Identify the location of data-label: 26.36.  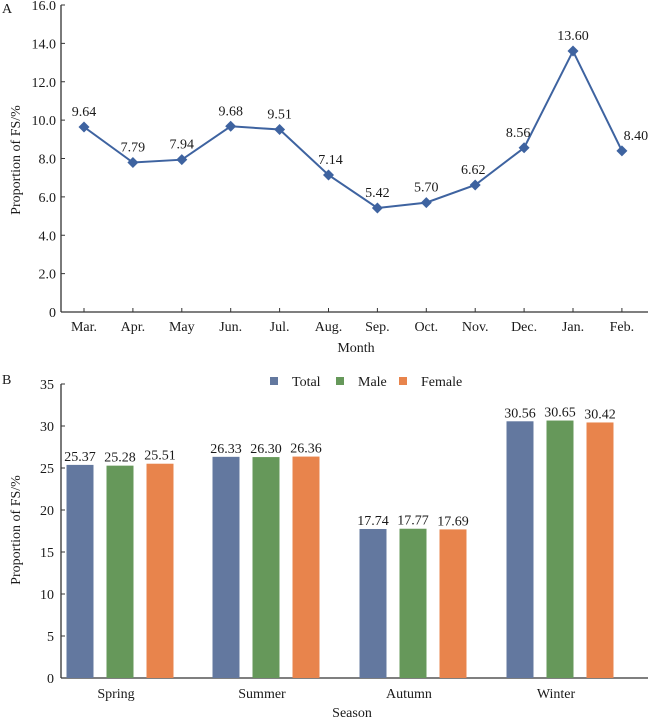
(306, 449).